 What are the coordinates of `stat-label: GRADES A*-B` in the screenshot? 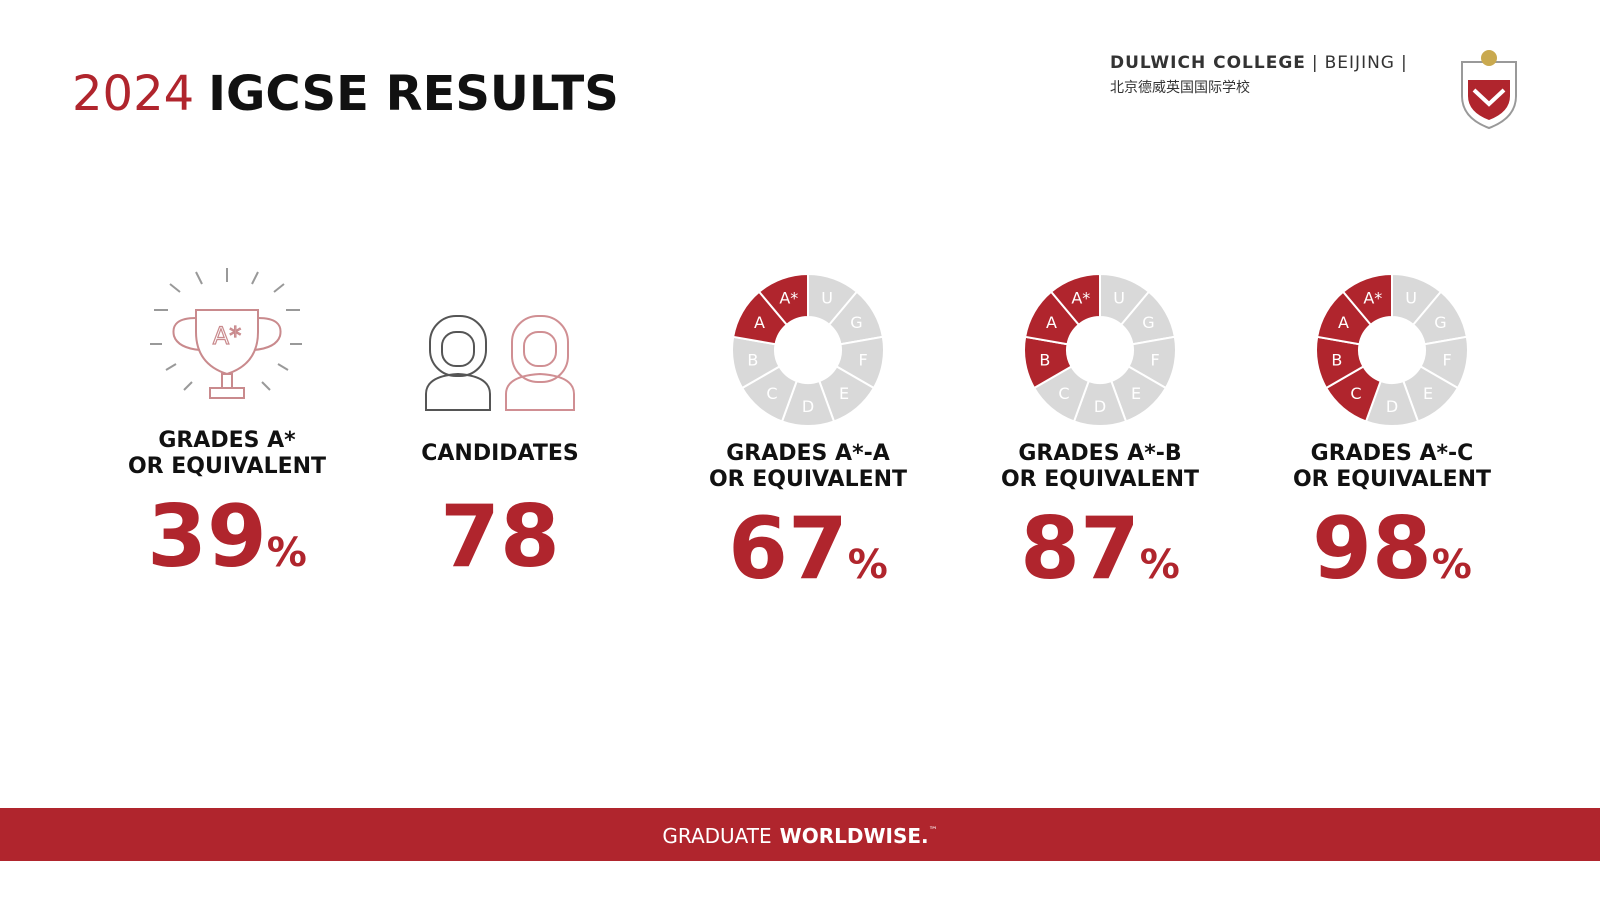 It's located at (1099, 453).